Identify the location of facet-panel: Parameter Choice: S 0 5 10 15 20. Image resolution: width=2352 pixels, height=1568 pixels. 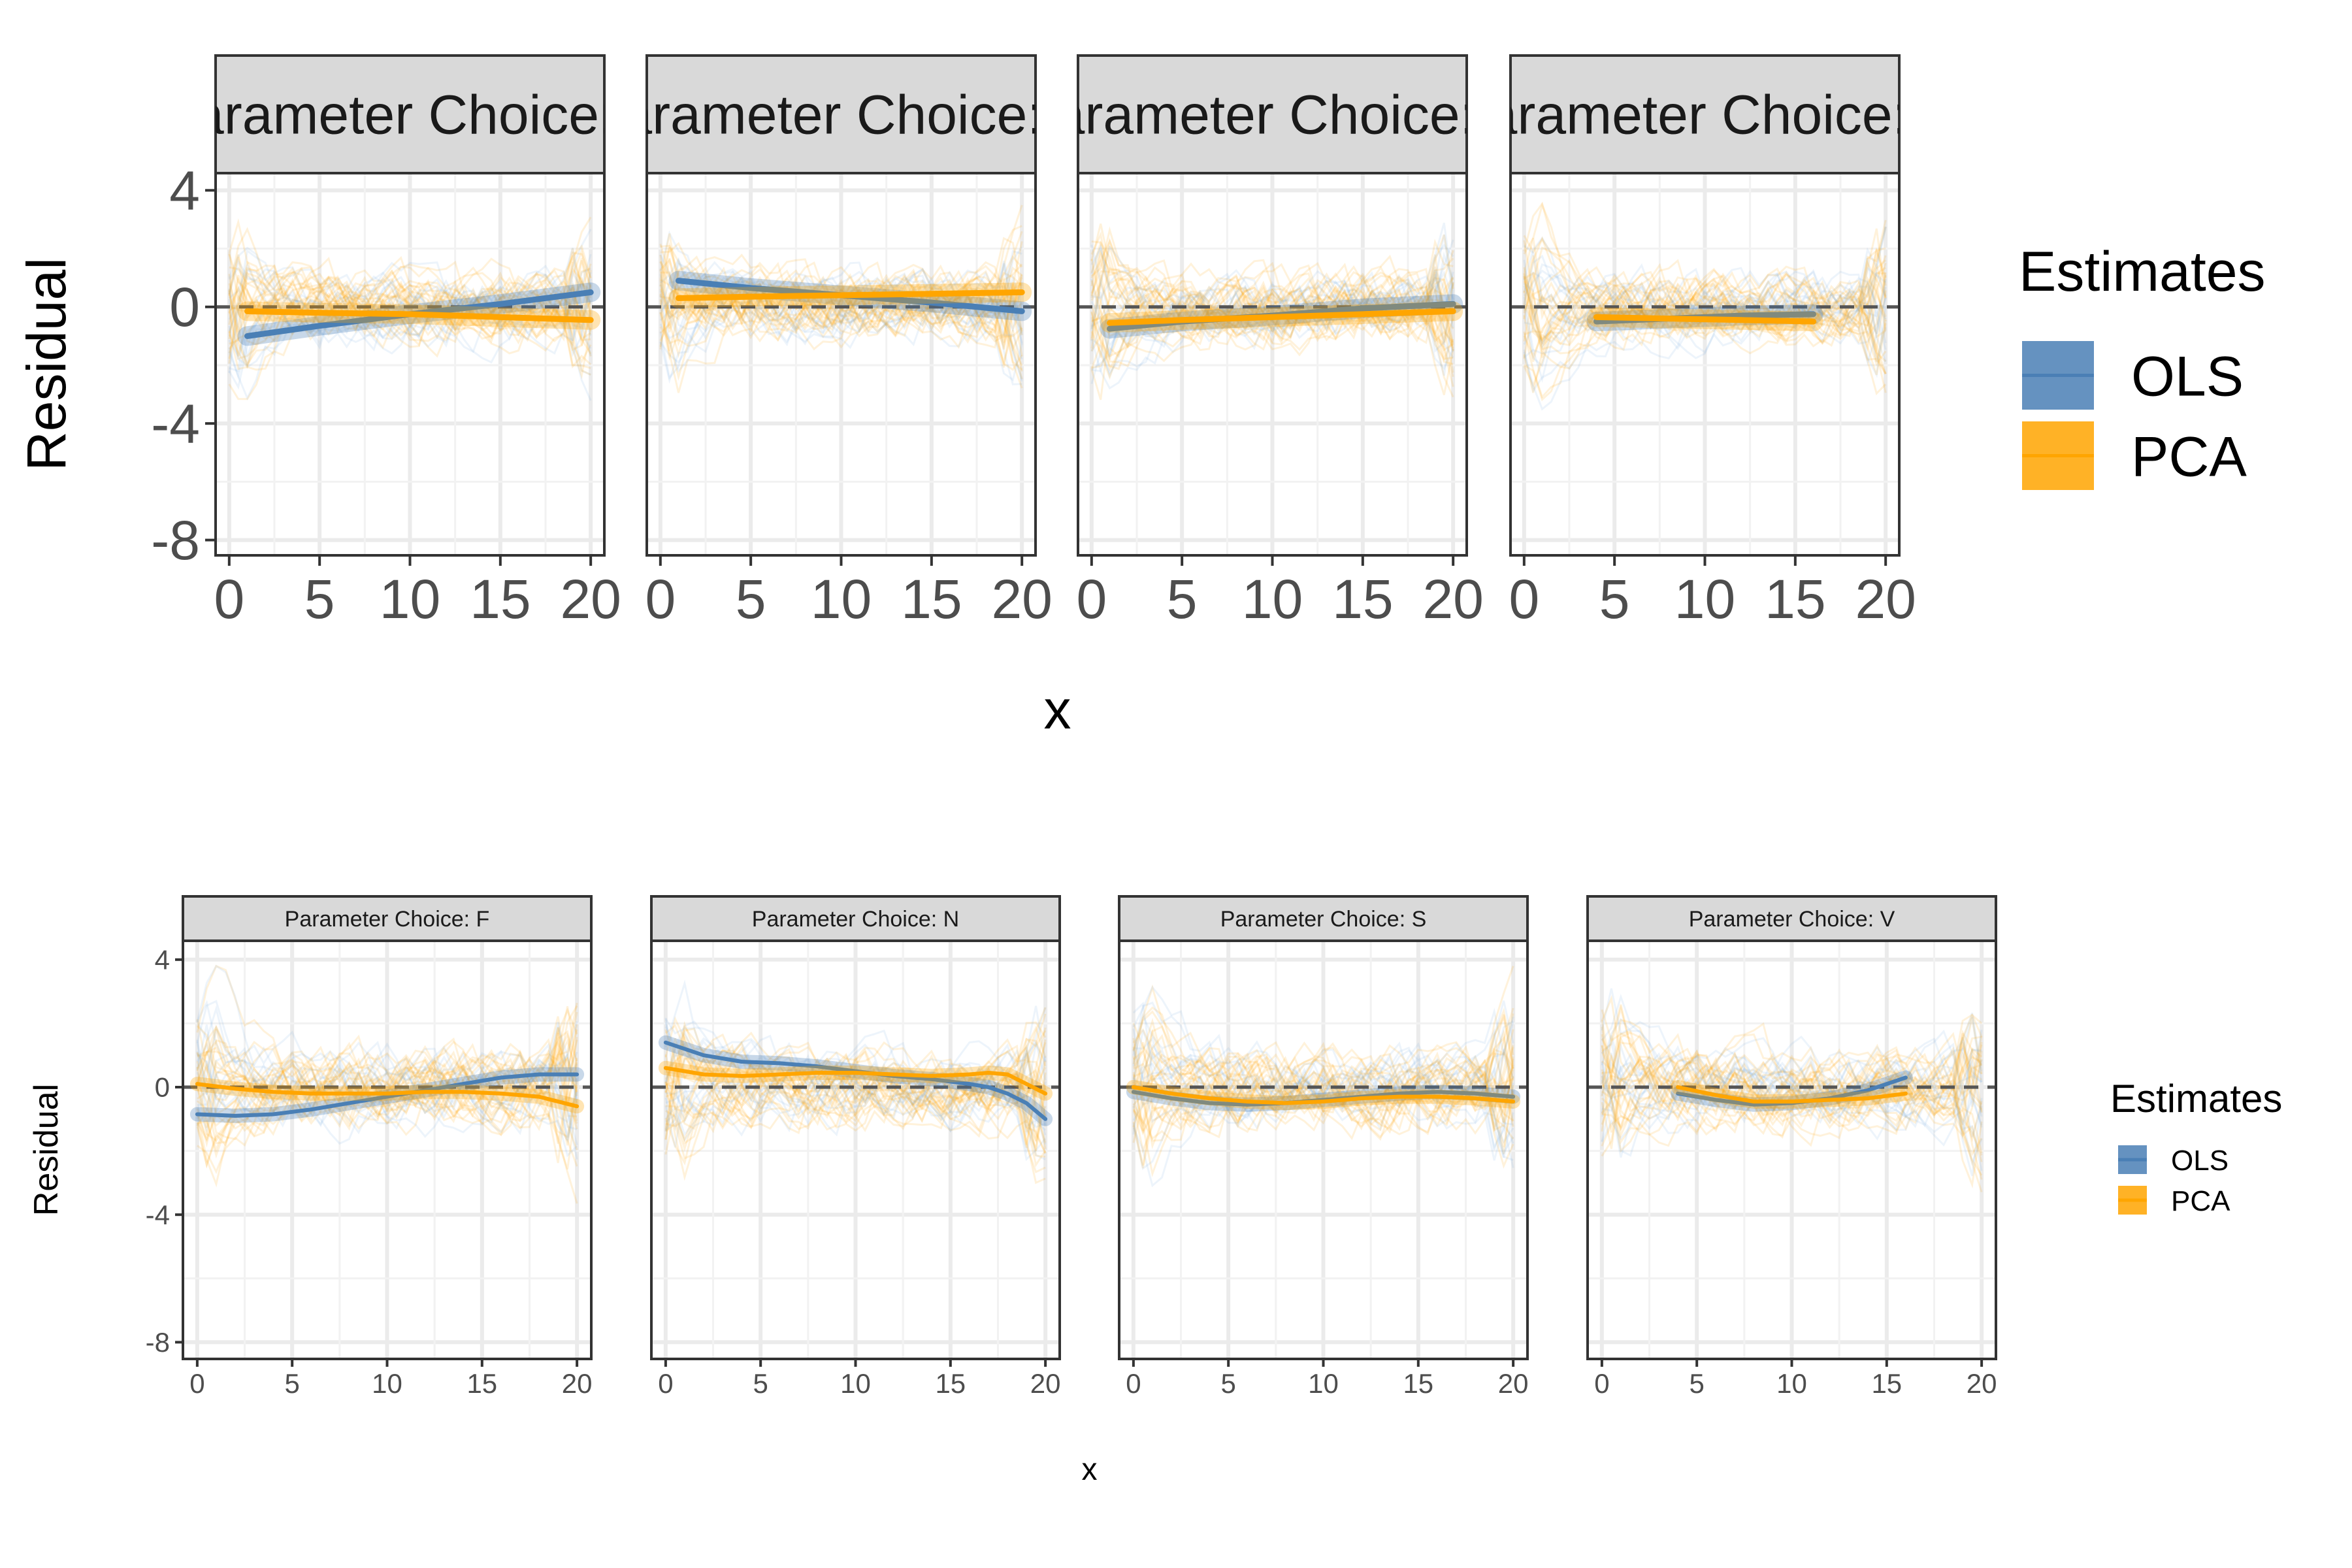
(1323, 1147).